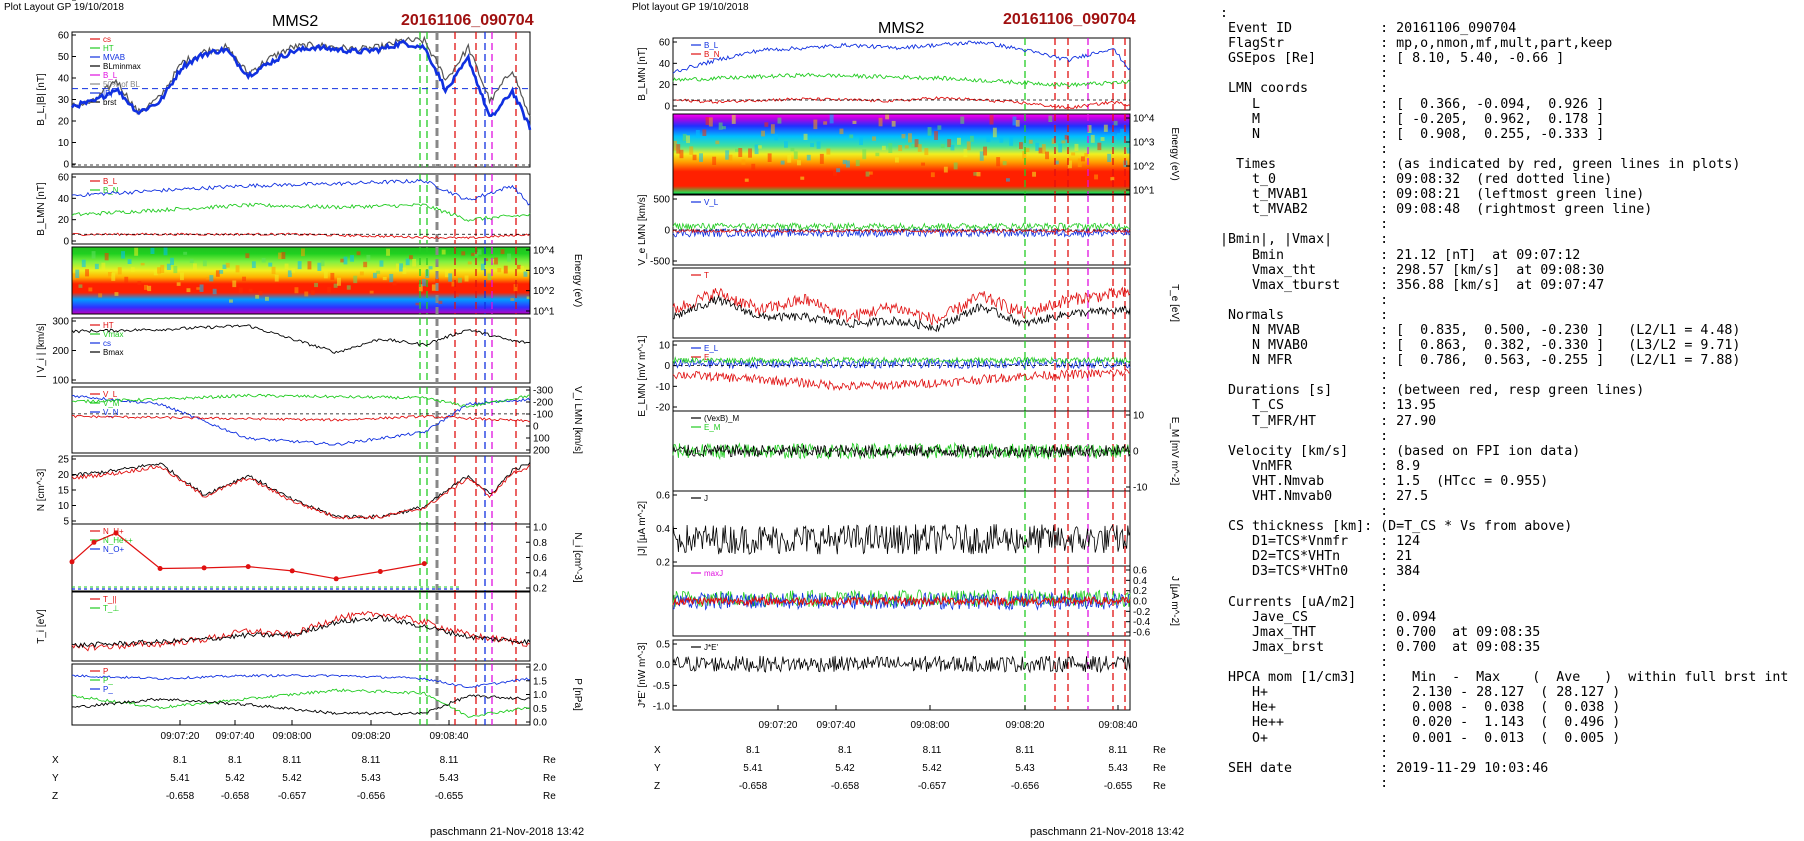  I want to click on position-value: 5.41, so click(753, 768).